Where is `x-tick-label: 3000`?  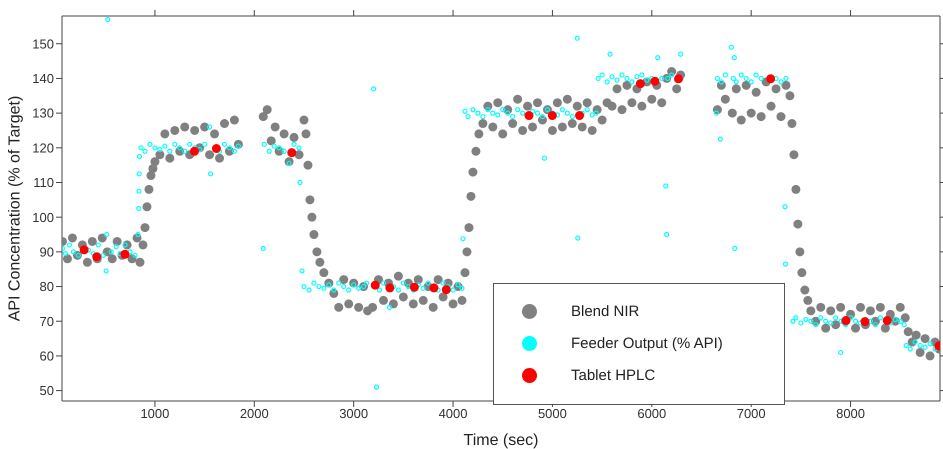 x-tick-label: 3000 is located at coordinates (353, 414).